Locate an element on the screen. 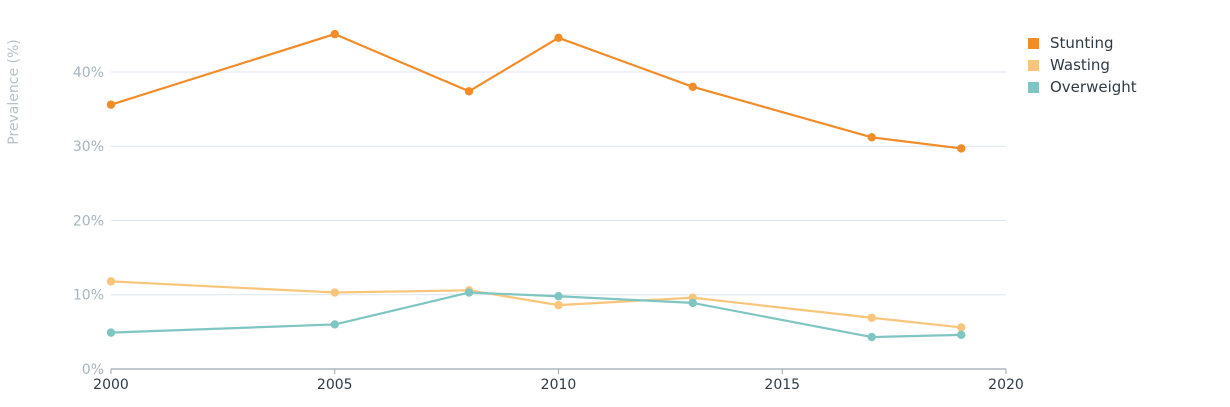 The width and height of the screenshot is (1230, 407). y-tick-label: 10% is located at coordinates (88, 296).